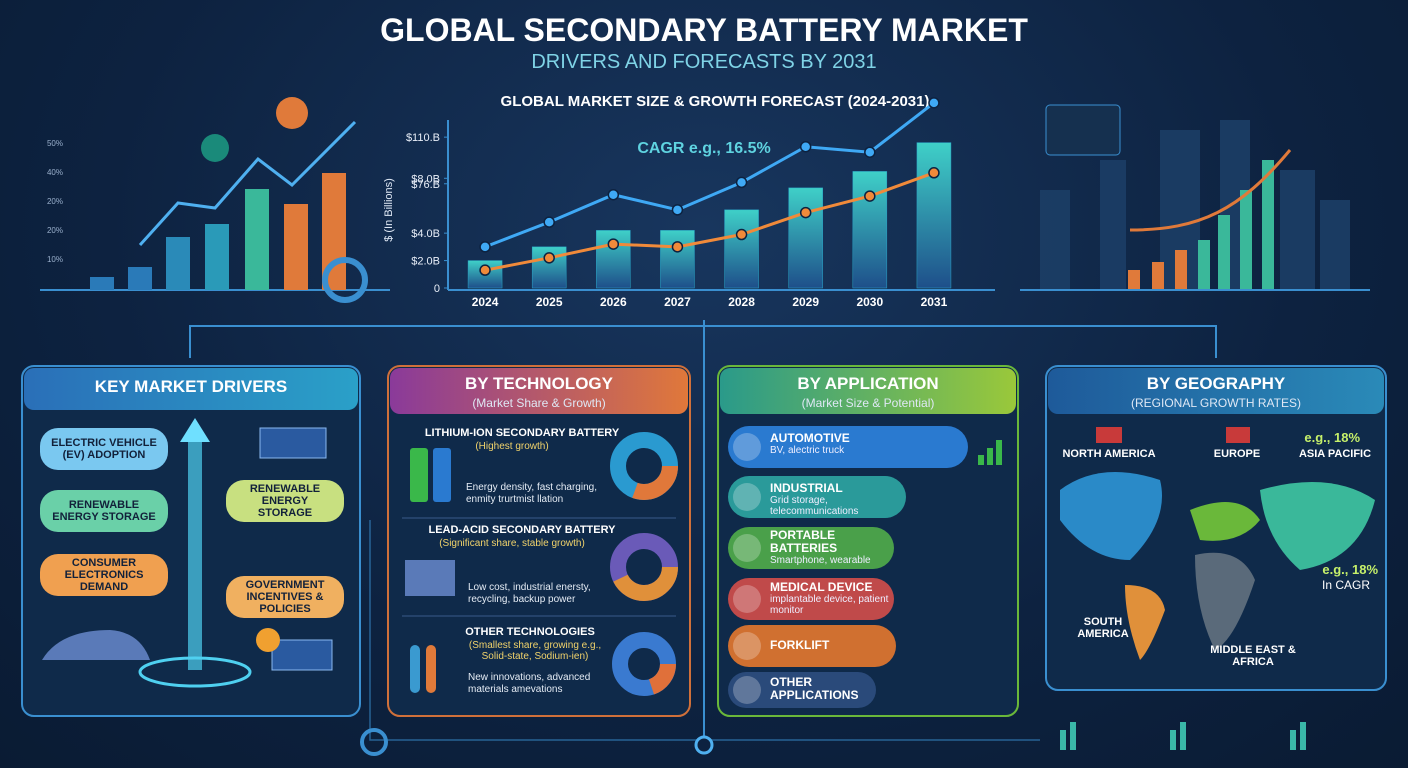  I want to click on growth-note: In CAGR, so click(1345, 585).